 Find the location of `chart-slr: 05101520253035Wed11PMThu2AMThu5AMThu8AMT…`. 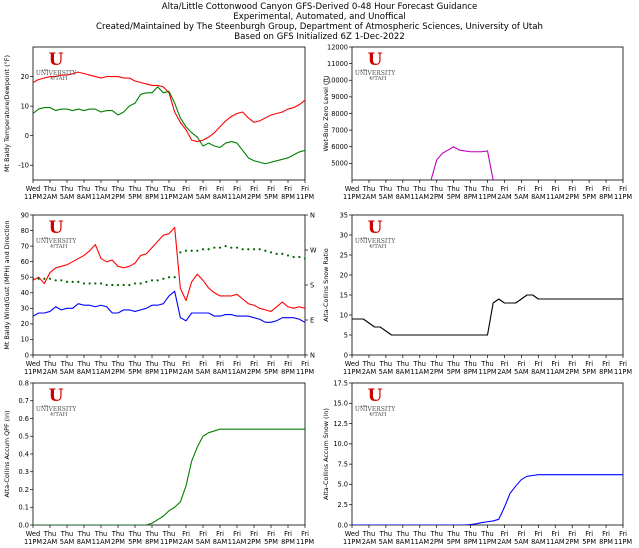

chart-slr: 05101520253035Wed11PMThu2AMThu5AMThu8AMT… is located at coordinates (477, 293).